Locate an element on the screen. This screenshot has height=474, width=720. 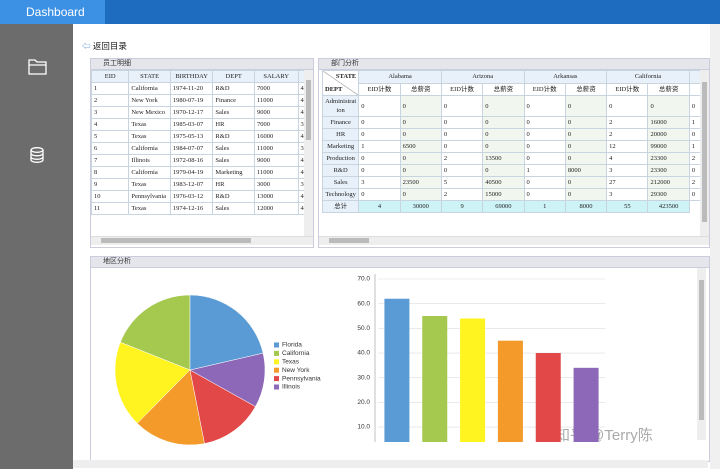
watermark: 知乎 @Terry陈 is located at coordinates (604, 435).